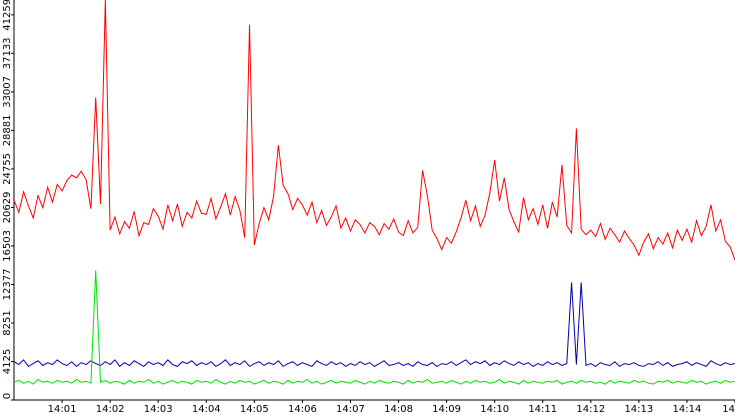 The width and height of the screenshot is (735, 415). What do you see at coordinates (350, 409) in the screenshot?
I see `x-tick-label: 14:07` at bounding box center [350, 409].